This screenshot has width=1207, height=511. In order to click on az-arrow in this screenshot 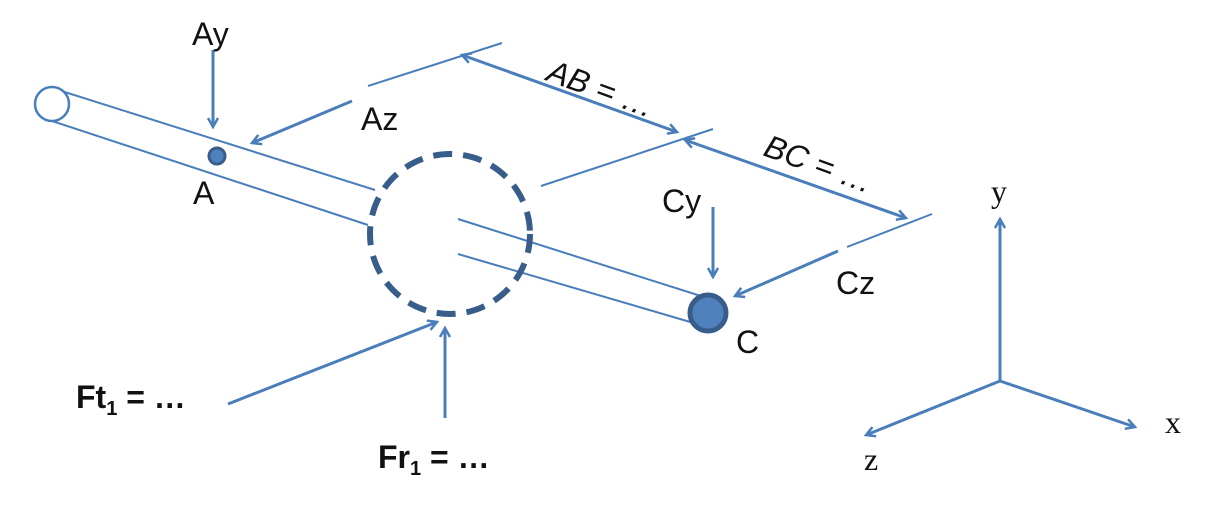, I will do `click(302, 121)`.